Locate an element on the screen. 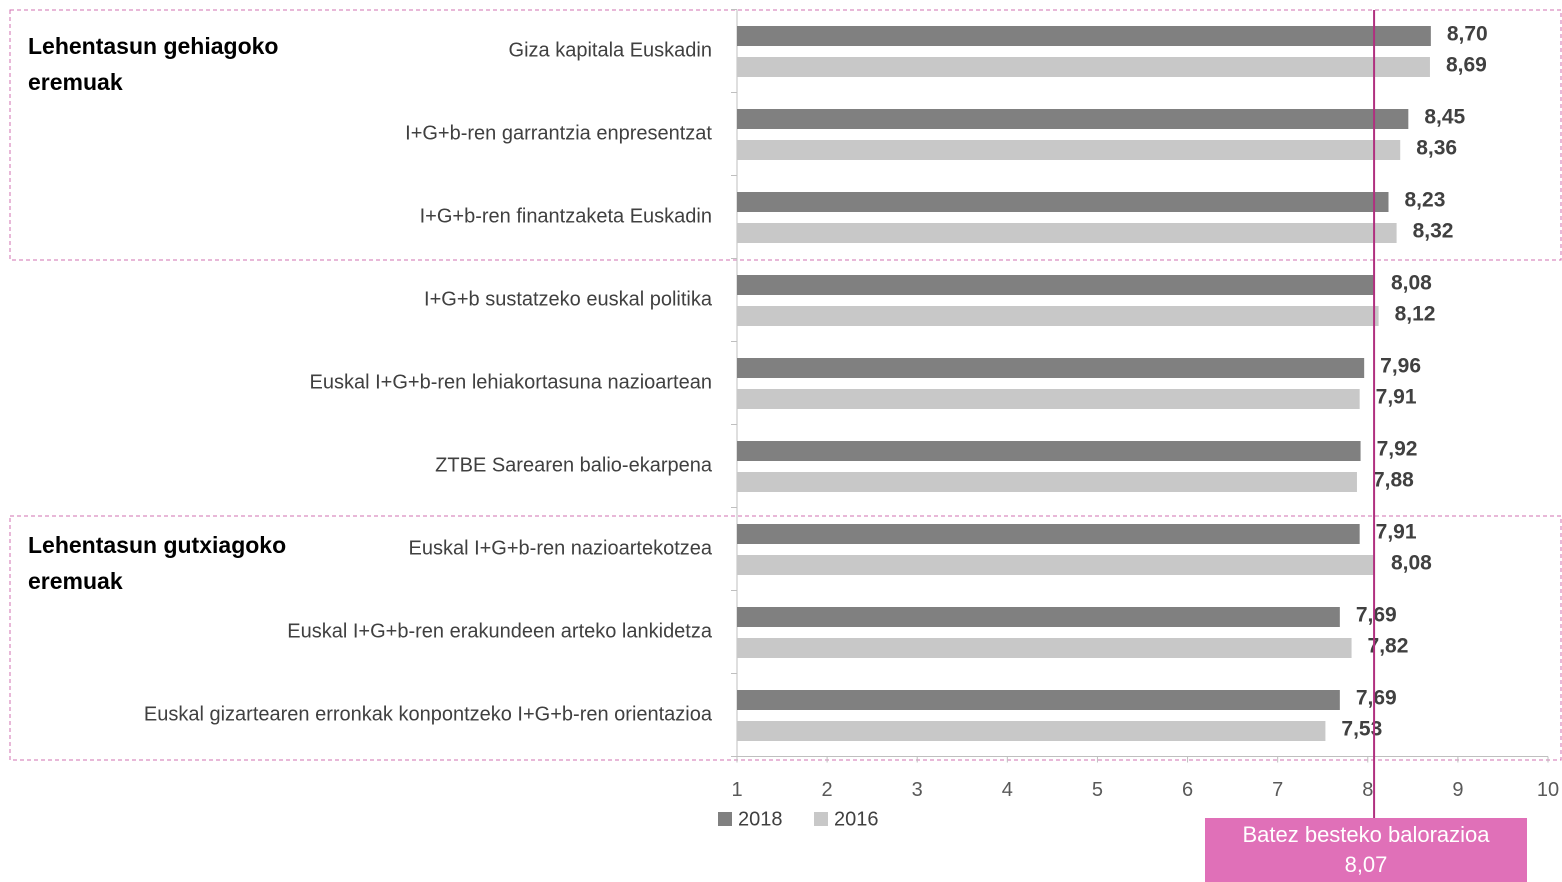 The height and width of the screenshot is (882, 1562). x-tick-label: 7 is located at coordinates (1277, 790).